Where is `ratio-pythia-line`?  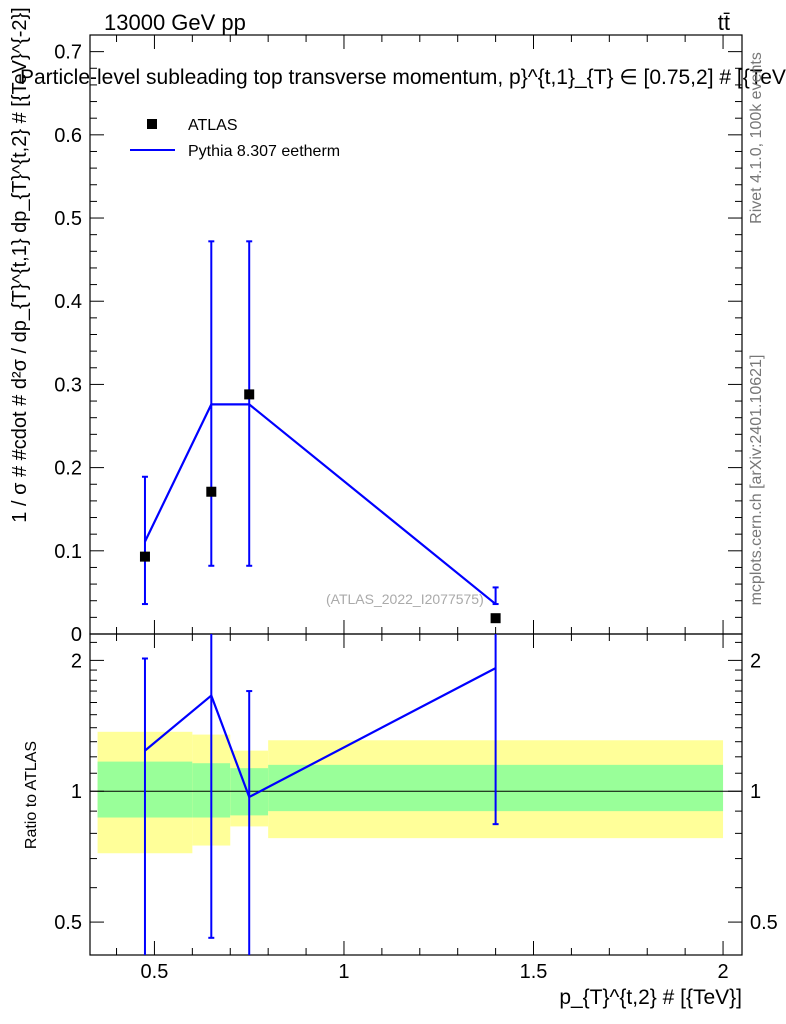 ratio-pythia-line is located at coordinates (320, 733).